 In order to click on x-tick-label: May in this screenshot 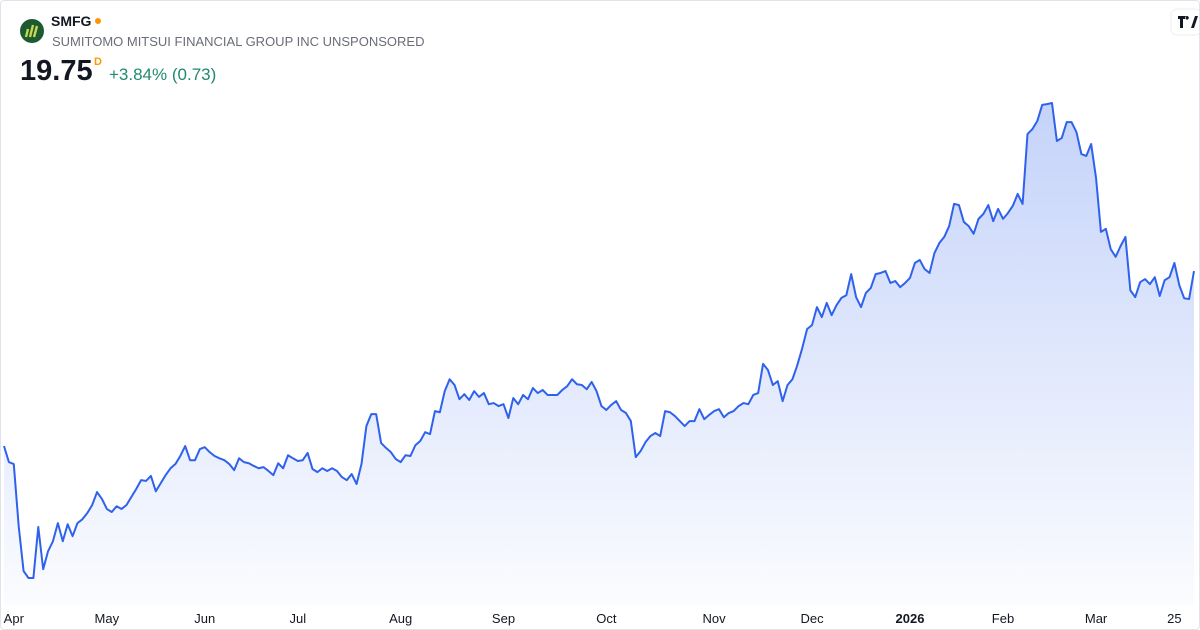, I will do `click(107, 618)`.